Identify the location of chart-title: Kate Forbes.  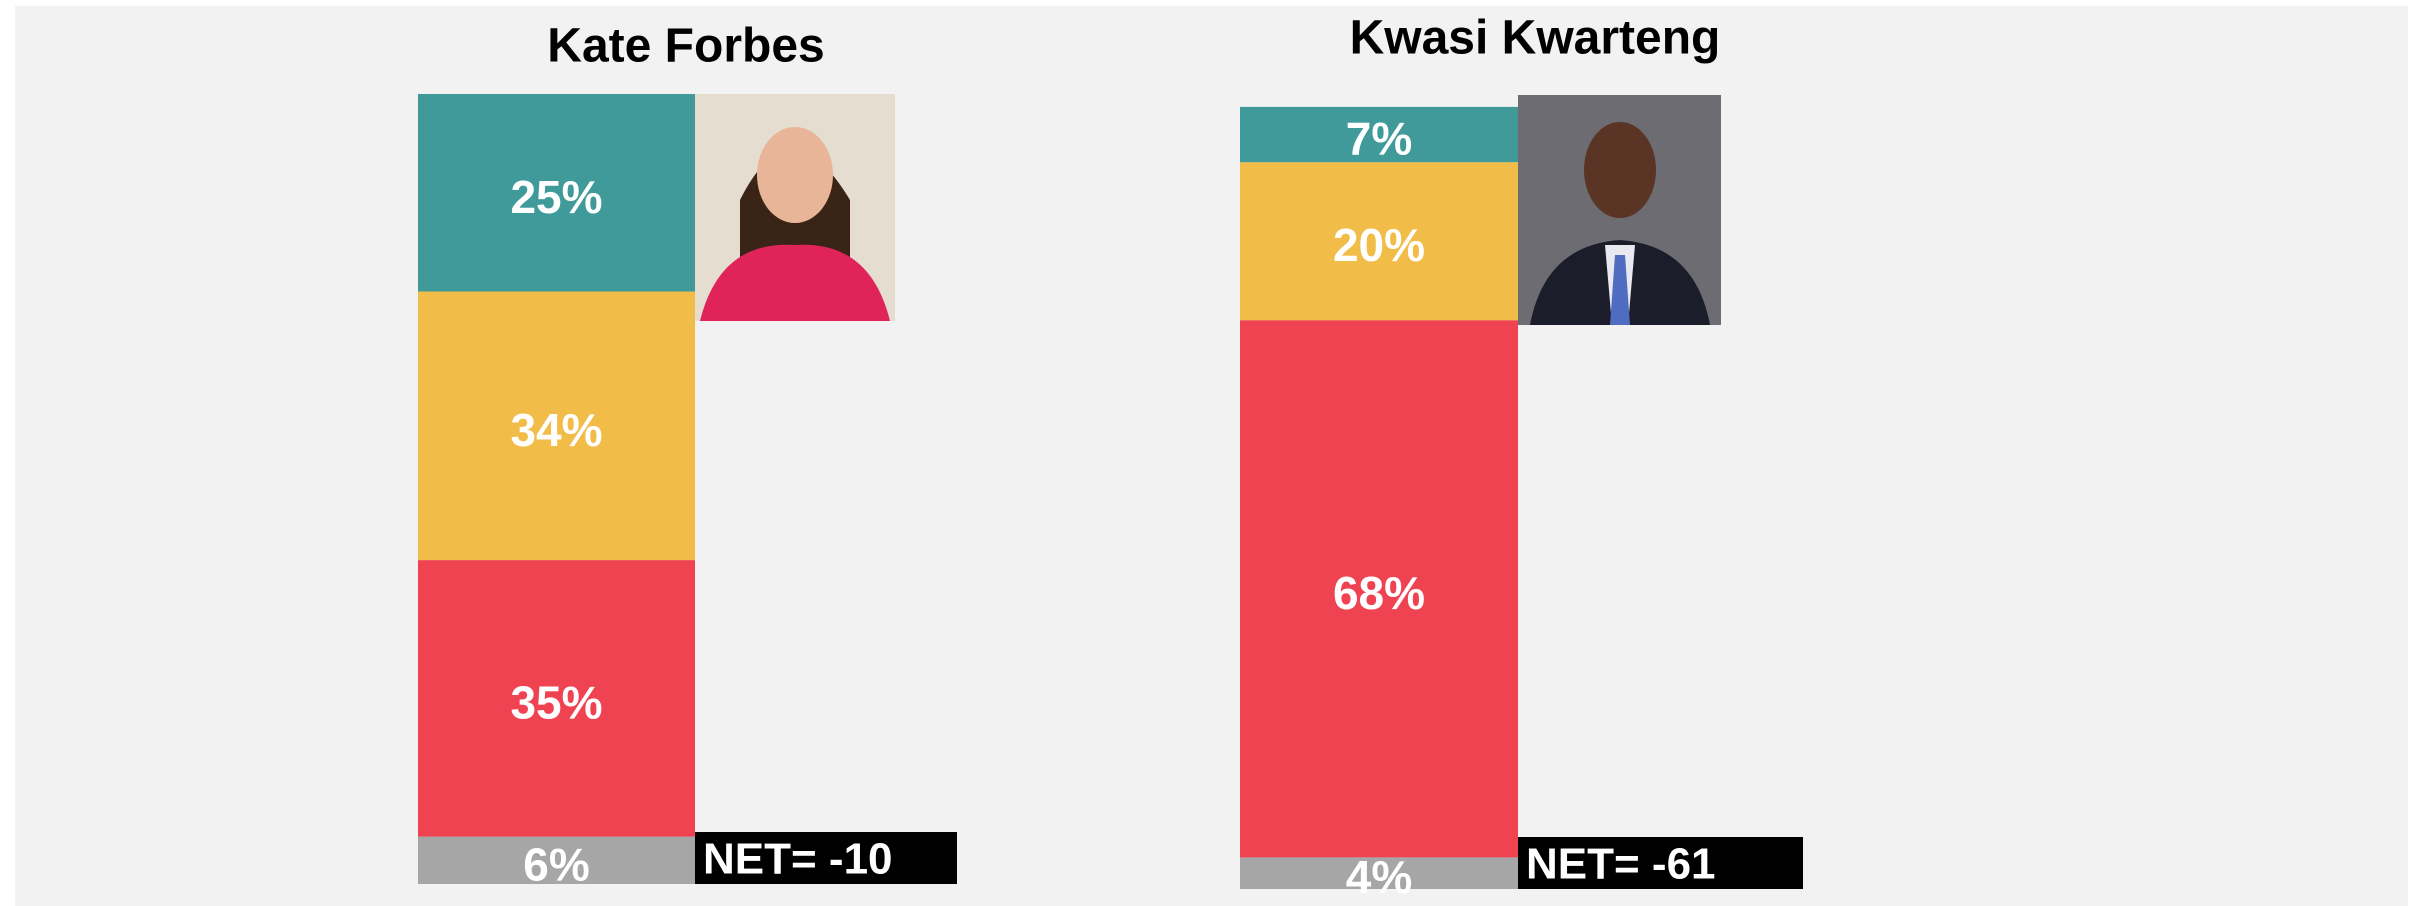
(685, 46).